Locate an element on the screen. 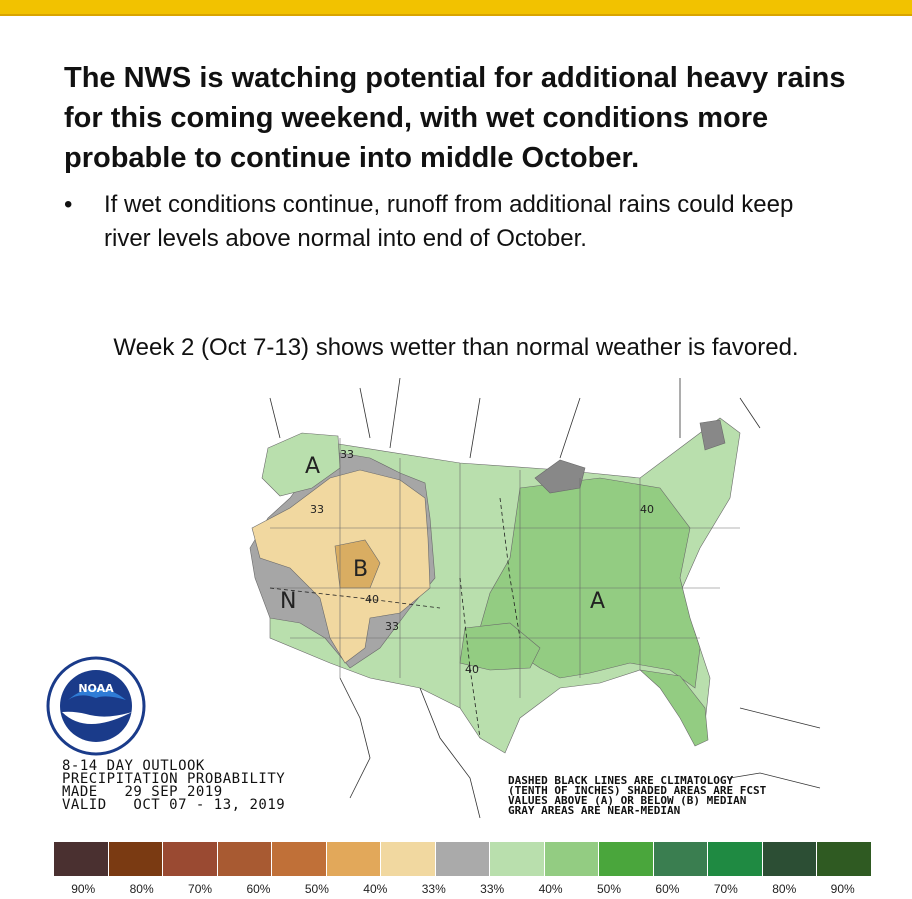 Image resolution: width=912 pixels, height=899 pixels. top-accent-bar is located at coordinates (456, 8).